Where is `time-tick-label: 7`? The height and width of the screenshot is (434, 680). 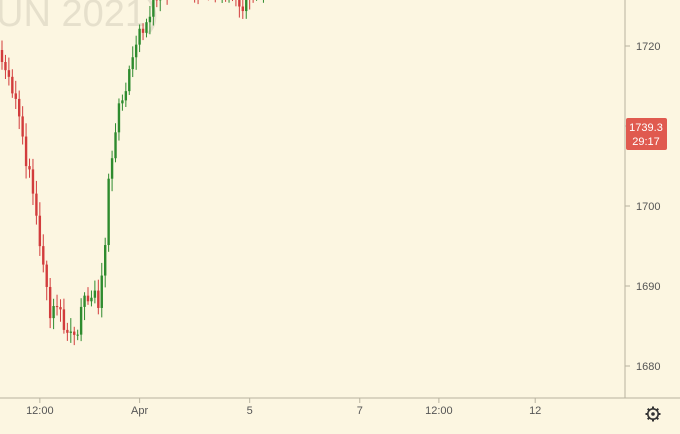 time-tick-label: 7 is located at coordinates (360, 411).